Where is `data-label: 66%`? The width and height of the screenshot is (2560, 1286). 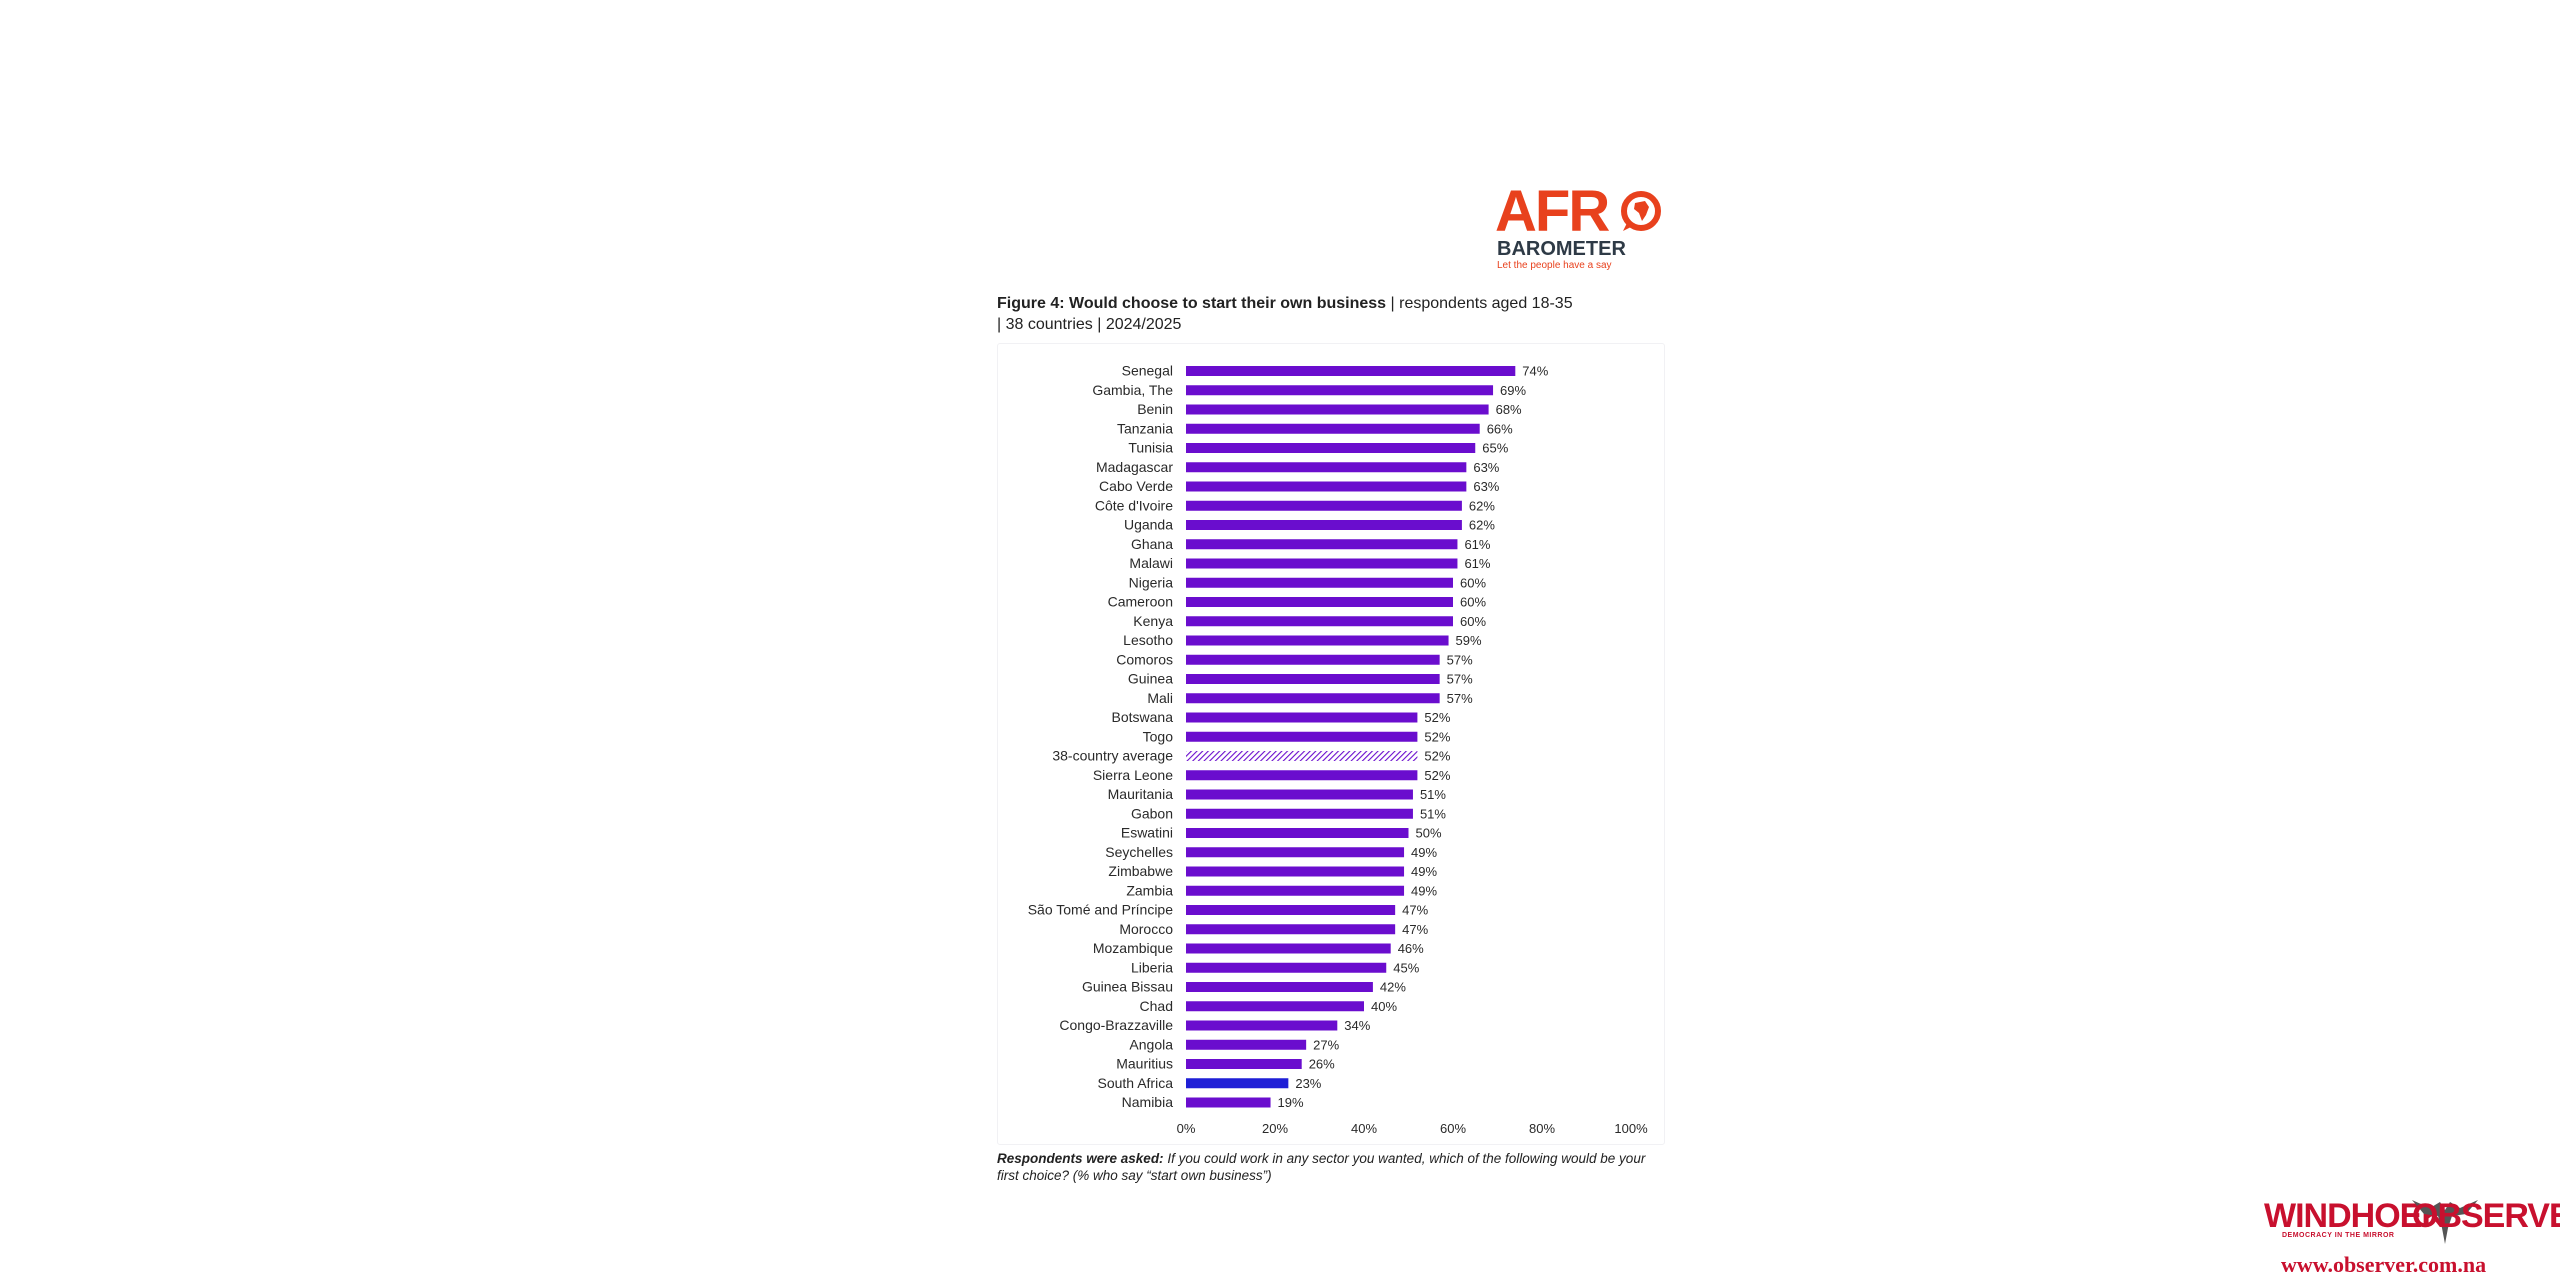
data-label: 66% is located at coordinates (1500, 428).